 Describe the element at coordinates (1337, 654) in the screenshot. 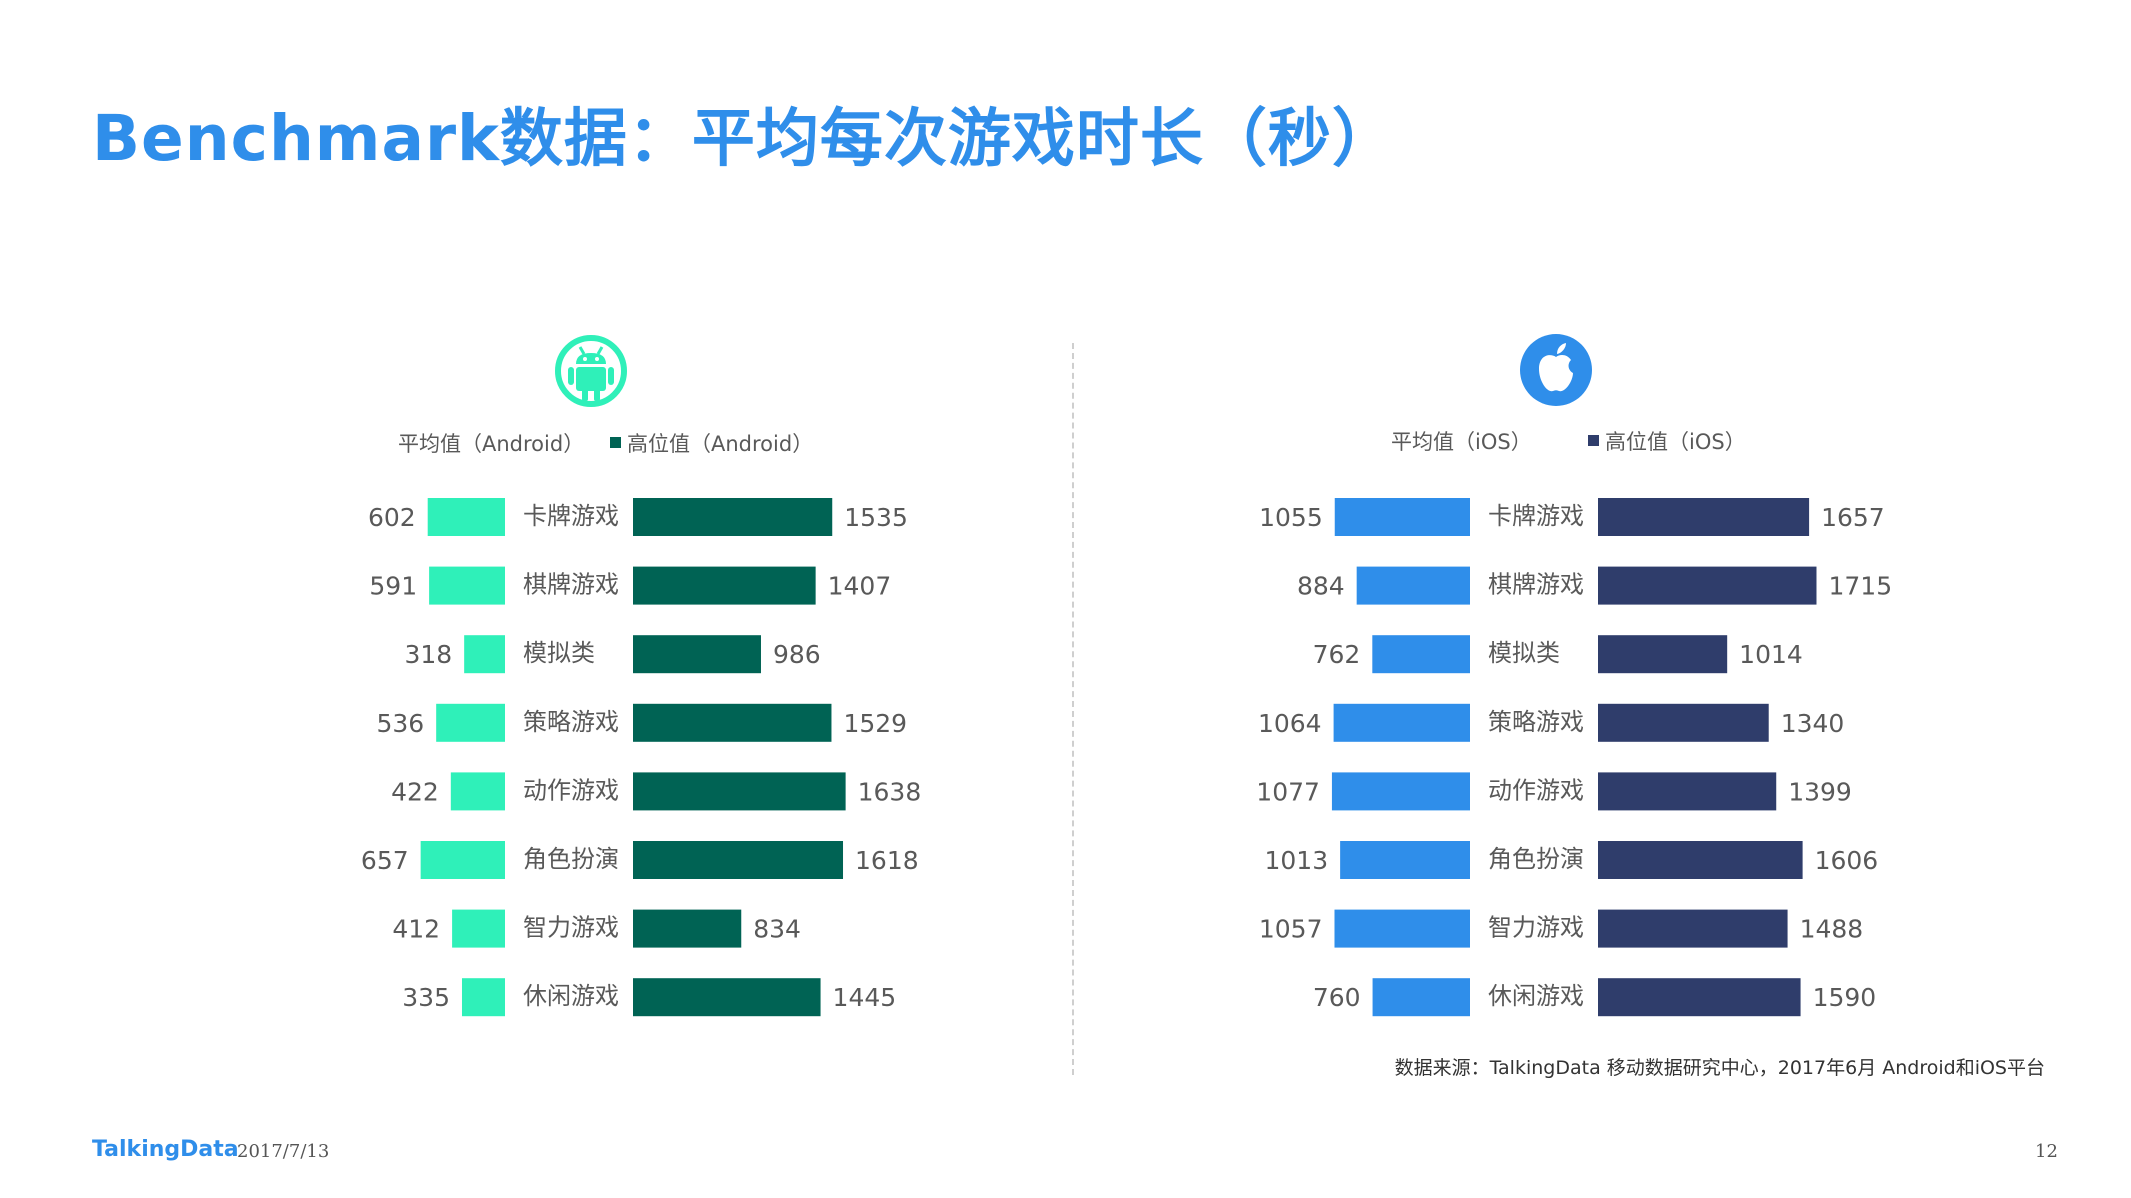

I see `avg-value-label-ios: 762` at that location.